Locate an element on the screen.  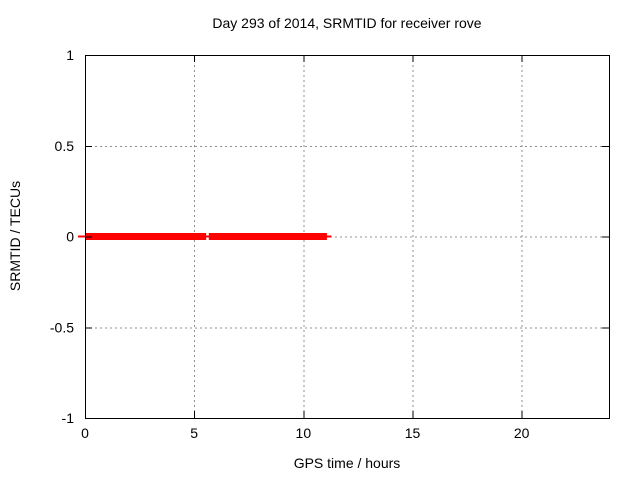
y-tick-label: 0 is located at coordinates (70, 237).